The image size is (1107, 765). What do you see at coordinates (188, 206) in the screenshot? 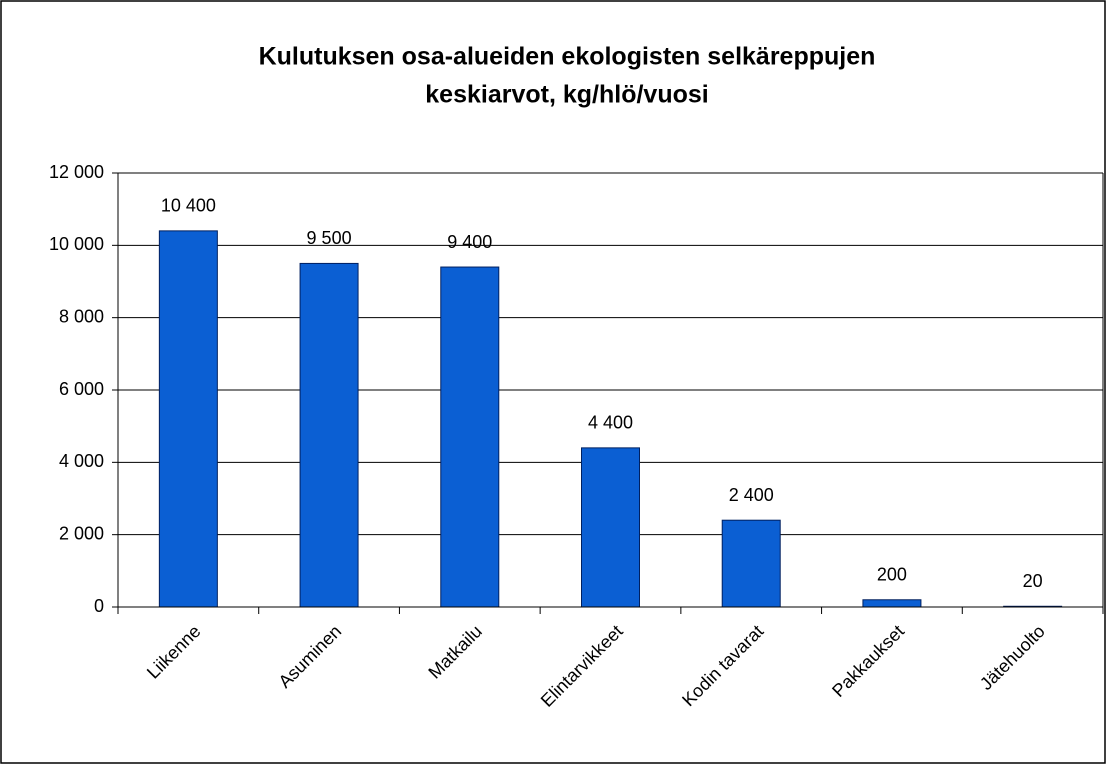
I see `value-label: 10 400` at bounding box center [188, 206].